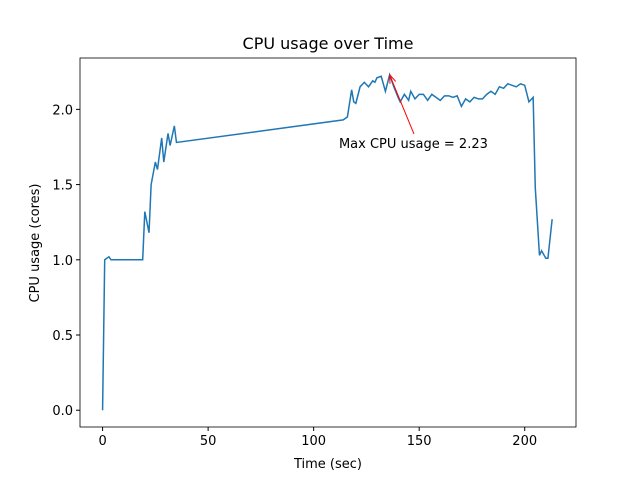  Describe the element at coordinates (62, 110) in the screenshot. I see `y-tick-label: 2.0` at that location.